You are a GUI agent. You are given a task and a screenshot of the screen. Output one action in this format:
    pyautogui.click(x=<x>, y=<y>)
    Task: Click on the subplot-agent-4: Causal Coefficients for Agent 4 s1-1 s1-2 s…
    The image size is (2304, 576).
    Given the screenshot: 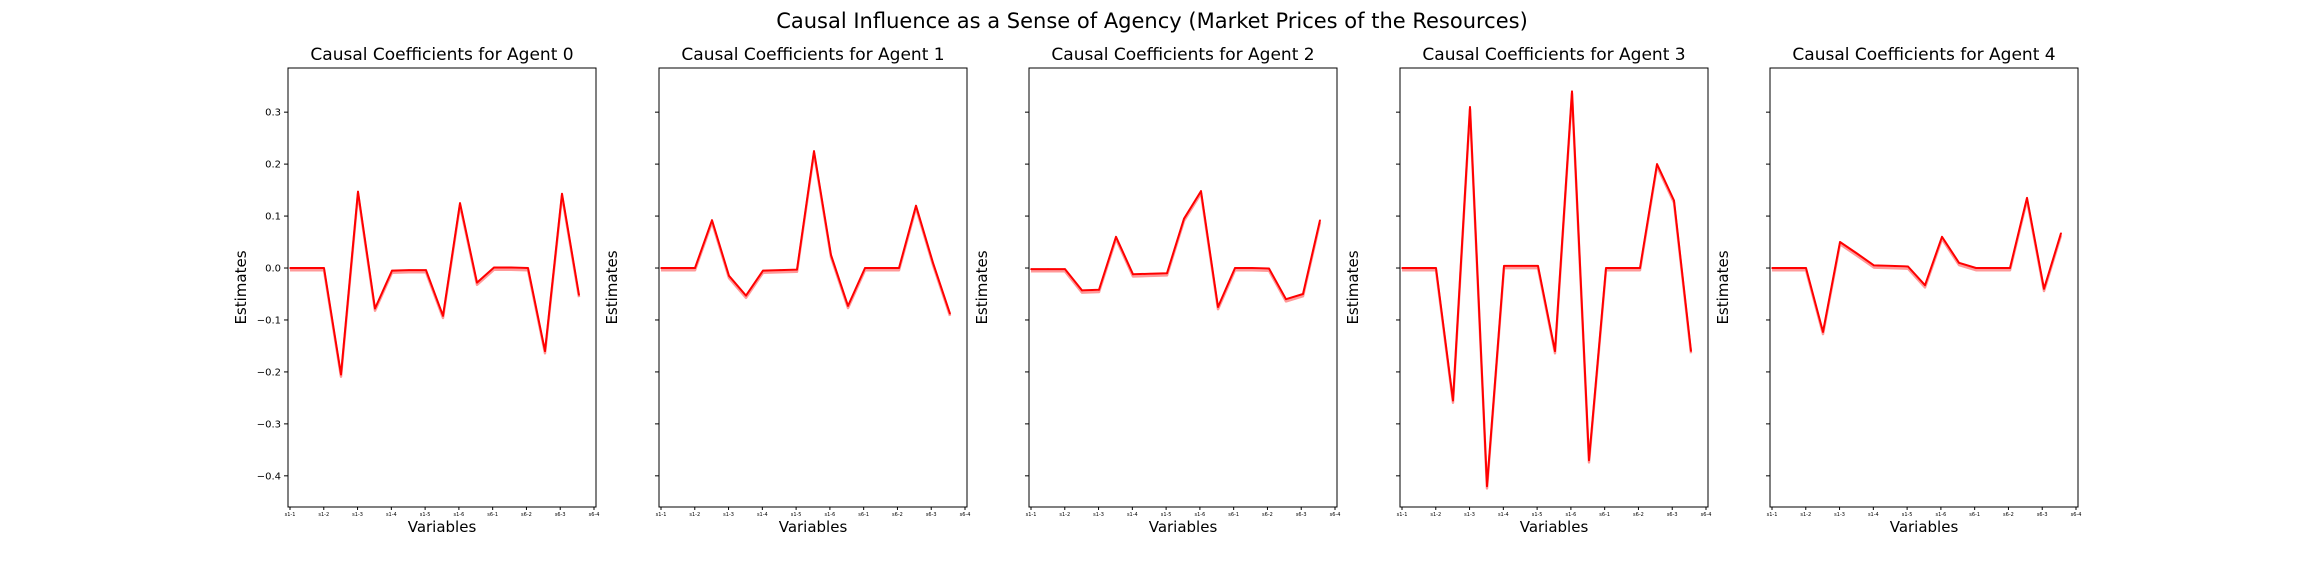 What is the action you would take?
    pyautogui.click(x=1897, y=290)
    